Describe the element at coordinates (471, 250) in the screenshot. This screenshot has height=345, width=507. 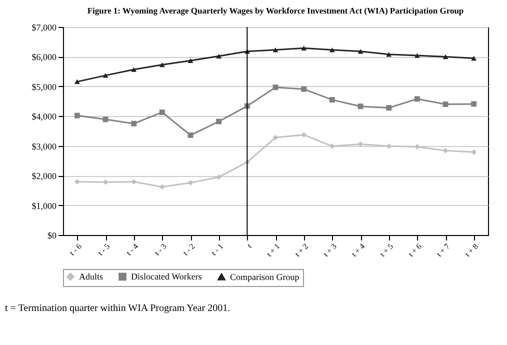
I see `x-tick-label: t + 8` at that location.